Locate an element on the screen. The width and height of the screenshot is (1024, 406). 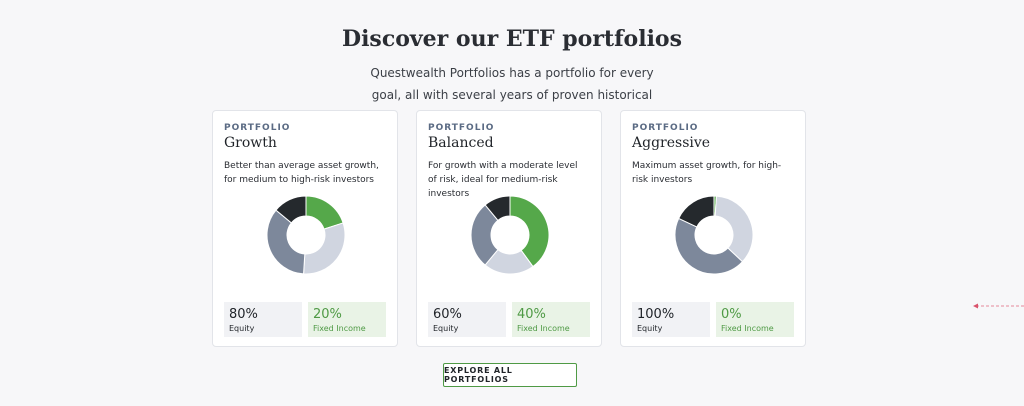
equity-box: 100% Equity is located at coordinates (671, 319).